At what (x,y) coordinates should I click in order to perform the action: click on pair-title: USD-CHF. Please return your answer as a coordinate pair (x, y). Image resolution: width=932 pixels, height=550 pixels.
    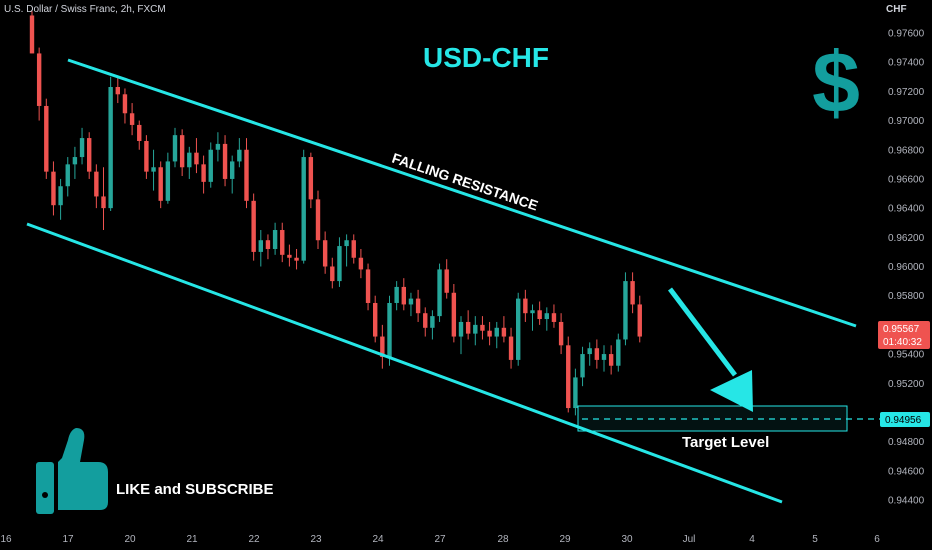
    Looking at the image, I should click on (486, 57).